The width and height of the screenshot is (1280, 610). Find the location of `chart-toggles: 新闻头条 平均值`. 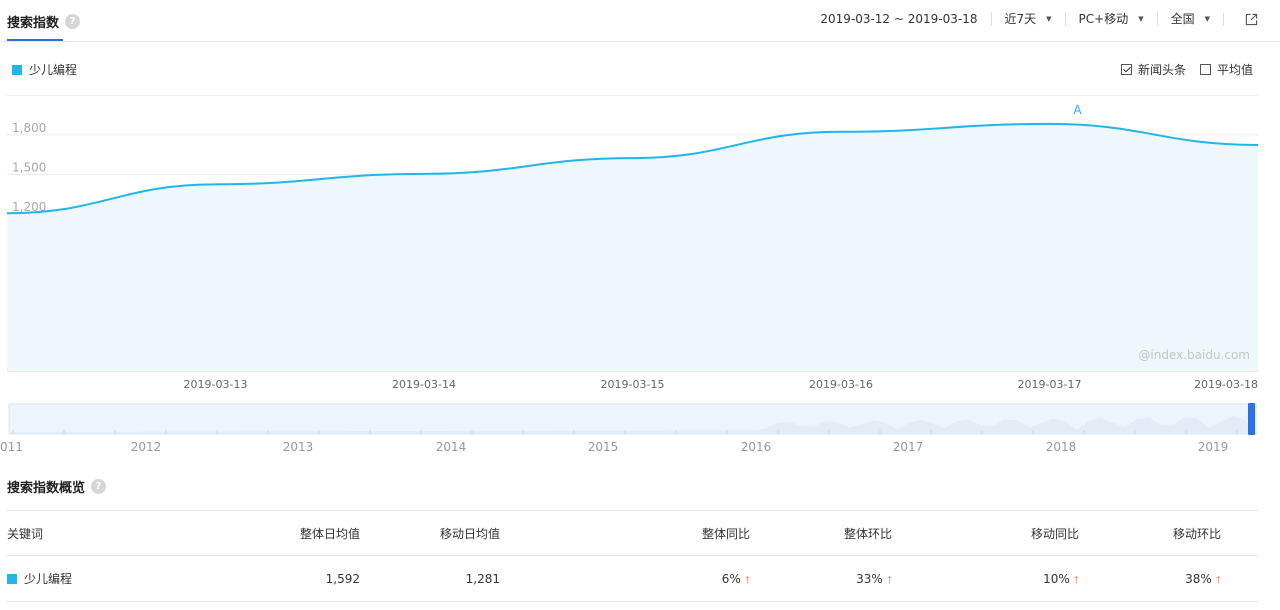

chart-toggles: 新闻头条 平均值 is located at coordinates (1186, 69).